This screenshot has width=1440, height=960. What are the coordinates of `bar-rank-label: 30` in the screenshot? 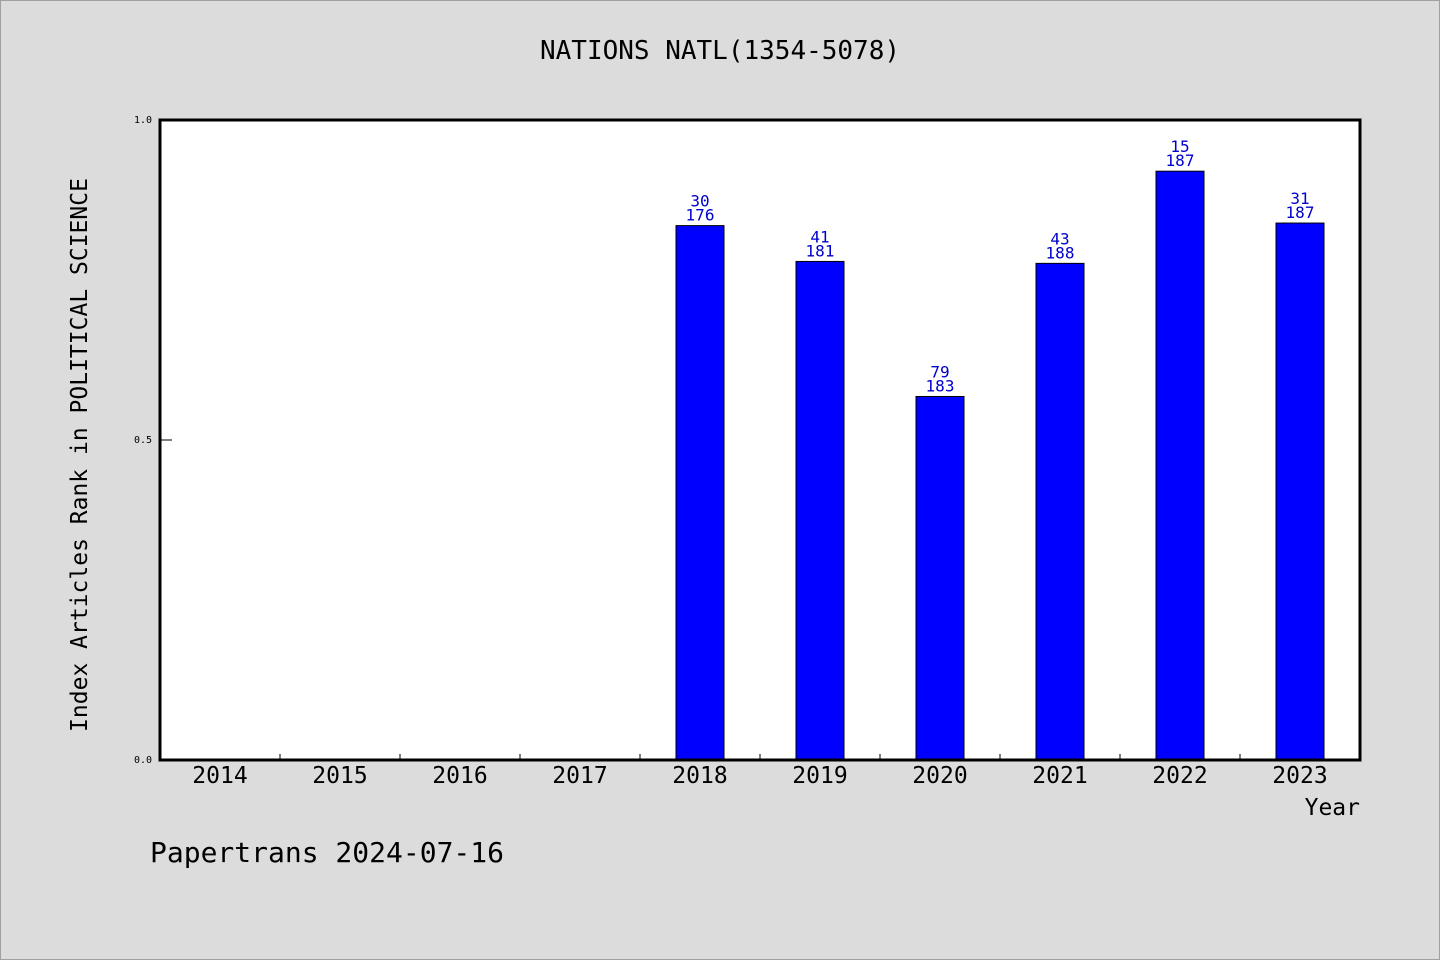 It's located at (699, 201).